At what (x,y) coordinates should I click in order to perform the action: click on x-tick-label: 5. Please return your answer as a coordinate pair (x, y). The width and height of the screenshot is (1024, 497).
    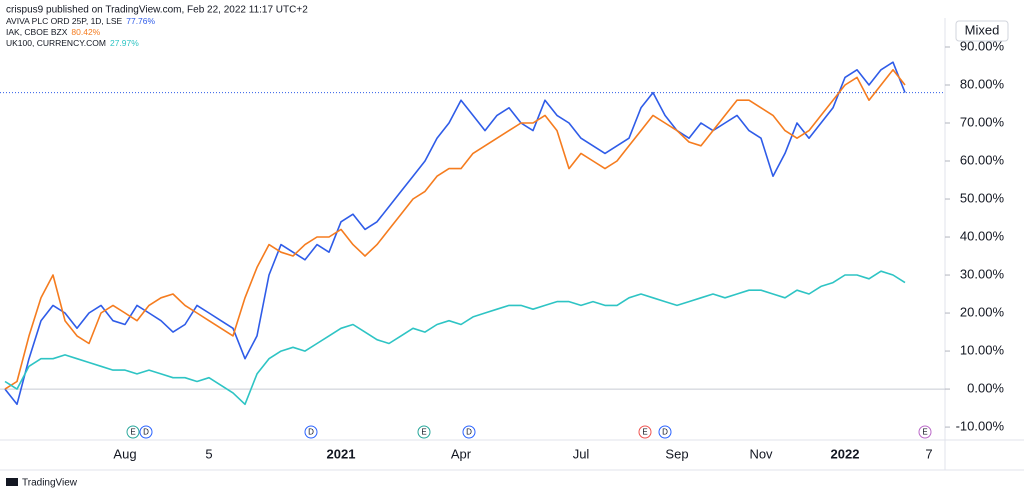
    Looking at the image, I should click on (208, 453).